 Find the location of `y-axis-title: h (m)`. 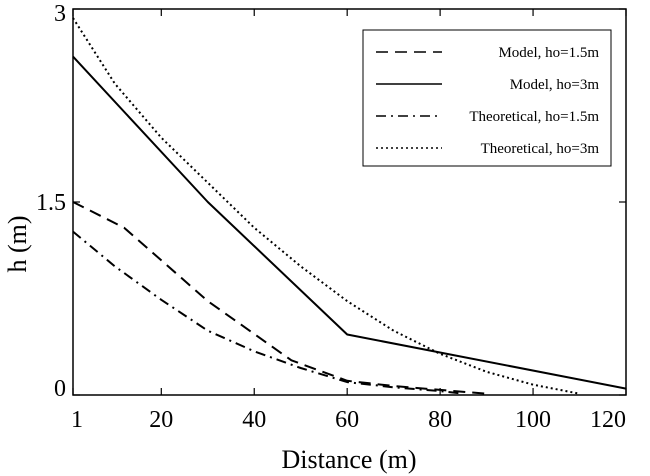

y-axis-title: h (m) is located at coordinates (17, 243).